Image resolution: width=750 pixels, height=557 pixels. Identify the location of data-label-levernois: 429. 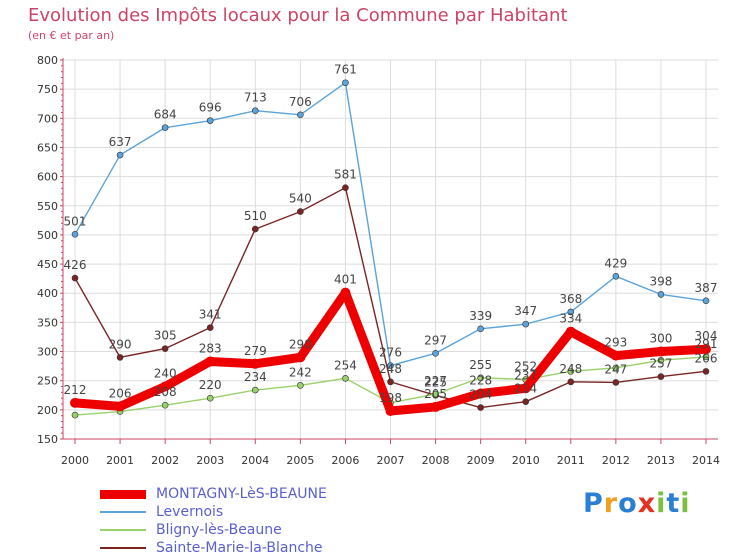
(615, 263).